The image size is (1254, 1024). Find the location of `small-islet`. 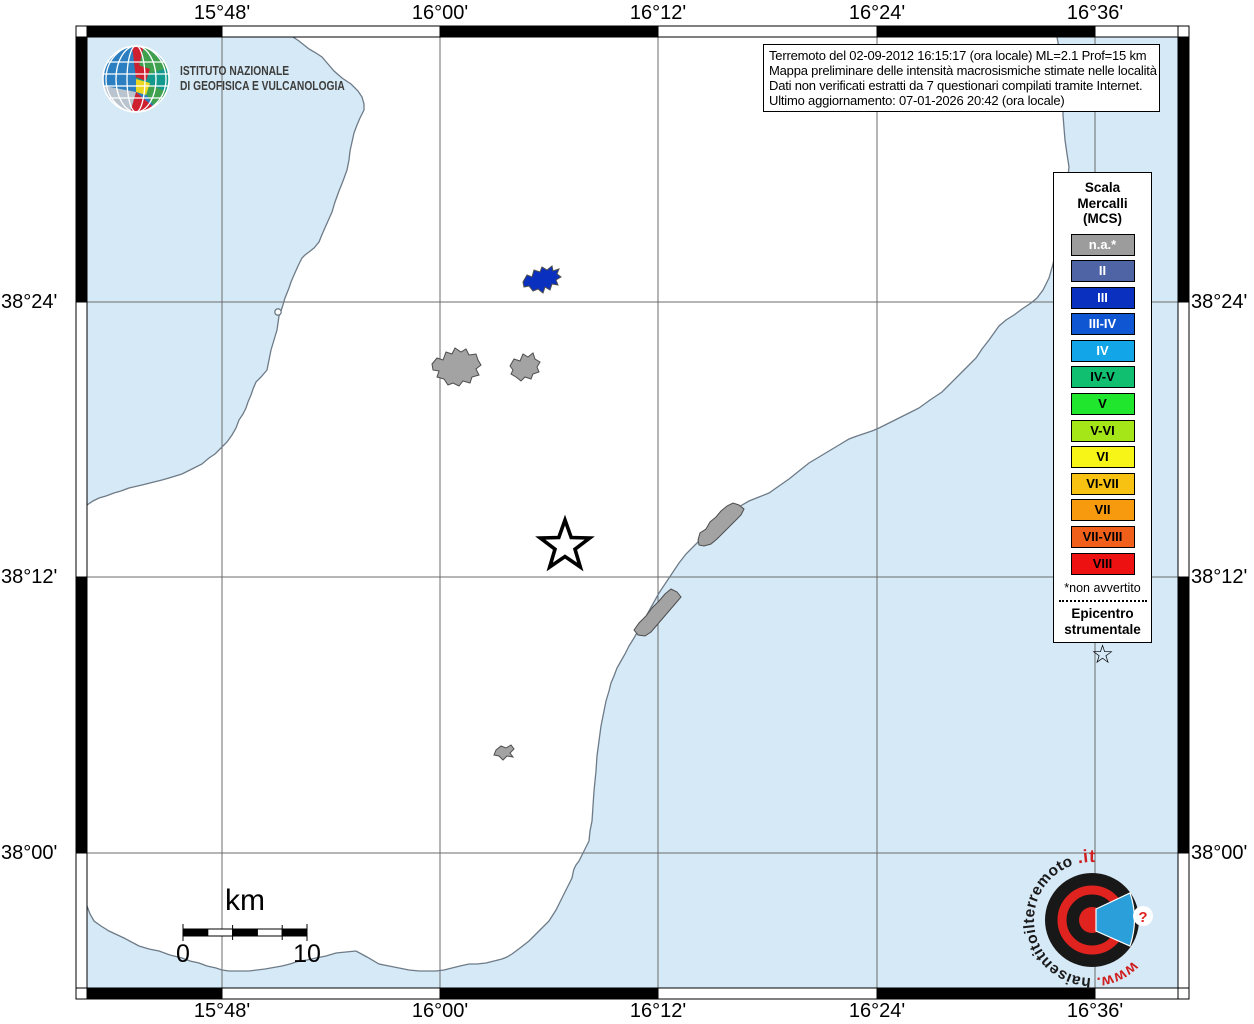

small-islet is located at coordinates (278, 312).